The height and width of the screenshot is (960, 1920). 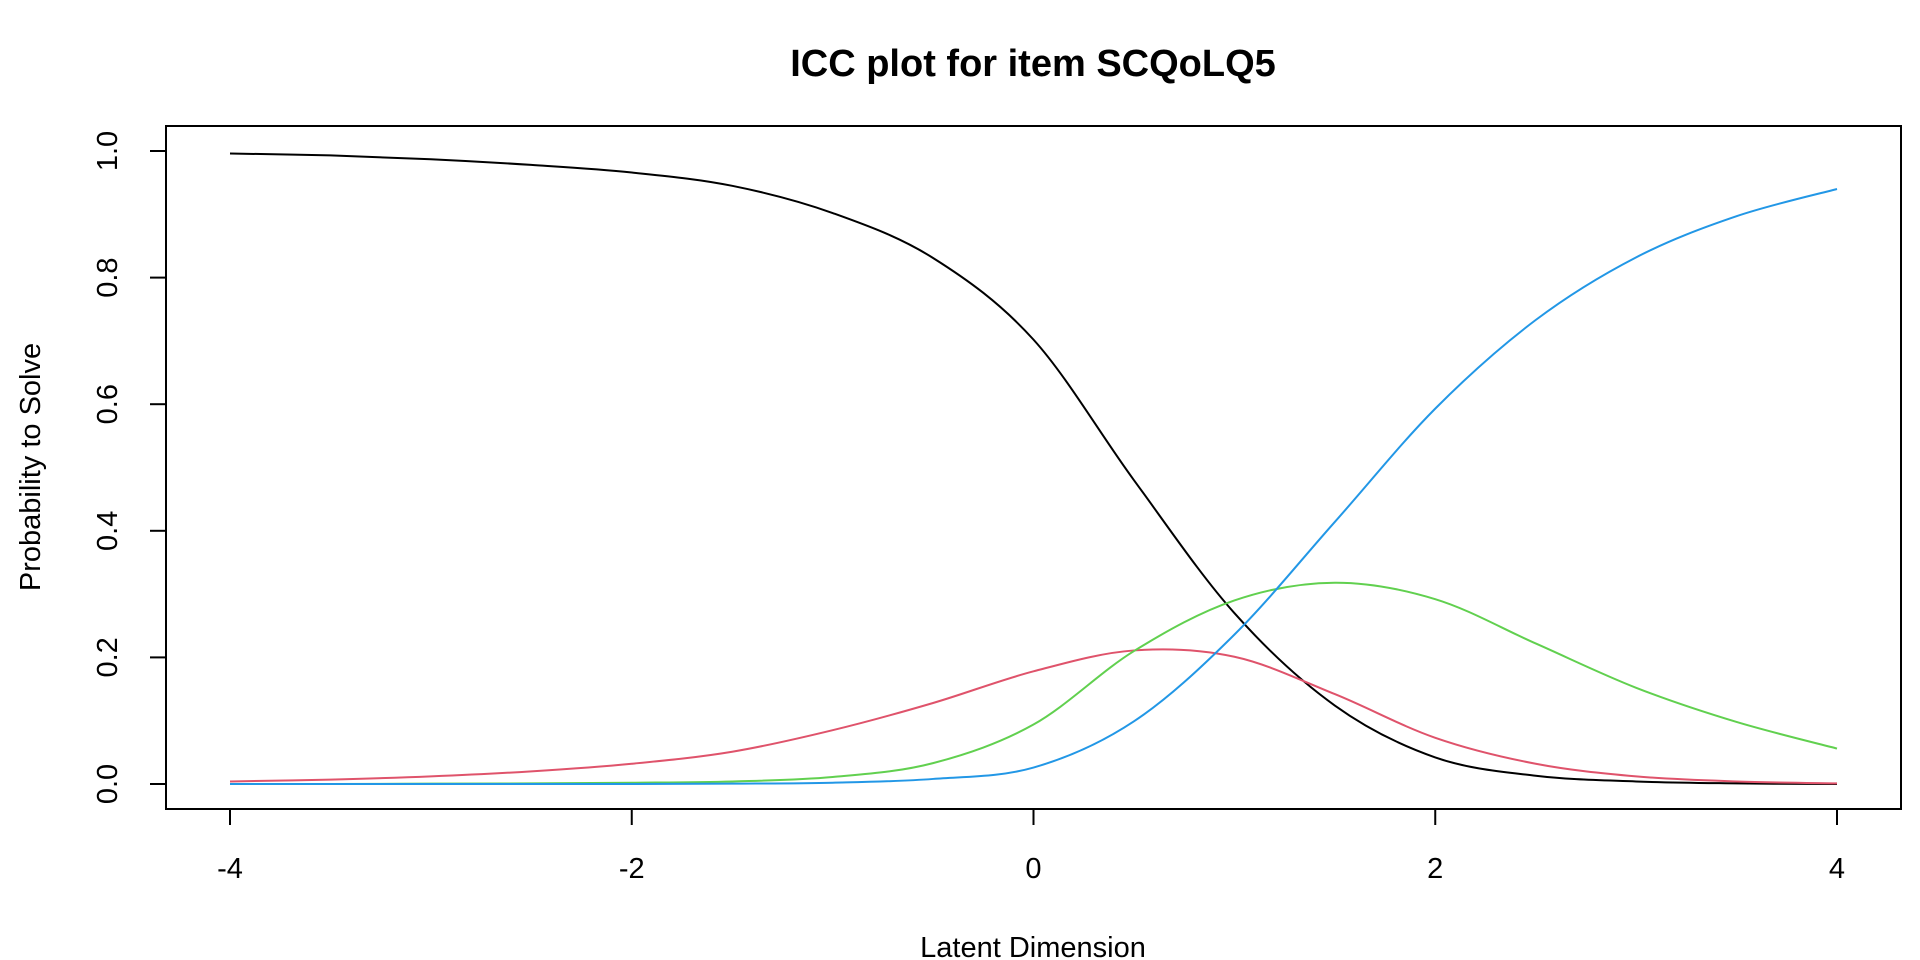 I want to click on x-tick-label: 0, so click(x=1033, y=869).